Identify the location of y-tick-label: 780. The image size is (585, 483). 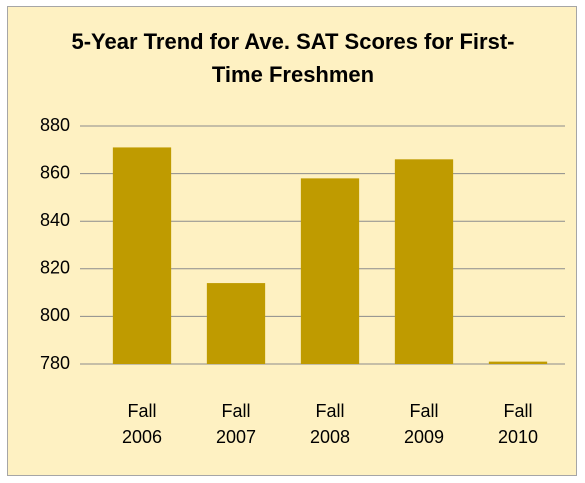
(55, 363).